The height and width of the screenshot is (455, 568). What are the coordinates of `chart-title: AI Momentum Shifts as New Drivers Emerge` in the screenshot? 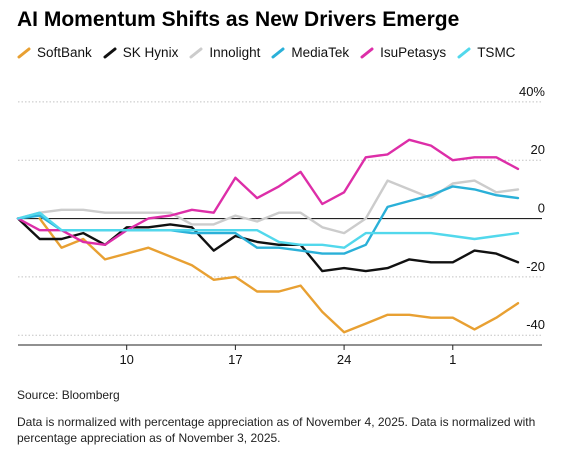 It's located at (238, 19).